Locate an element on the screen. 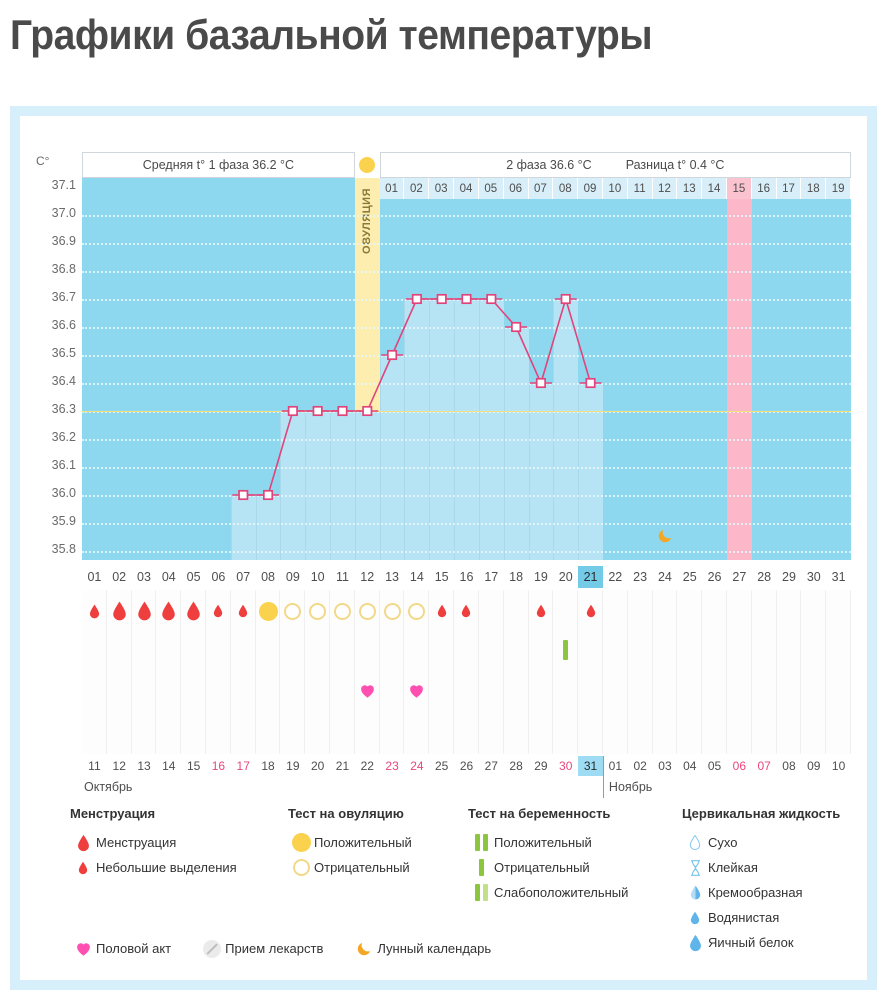  cycle-day-label: 11 is located at coordinates (342, 577).